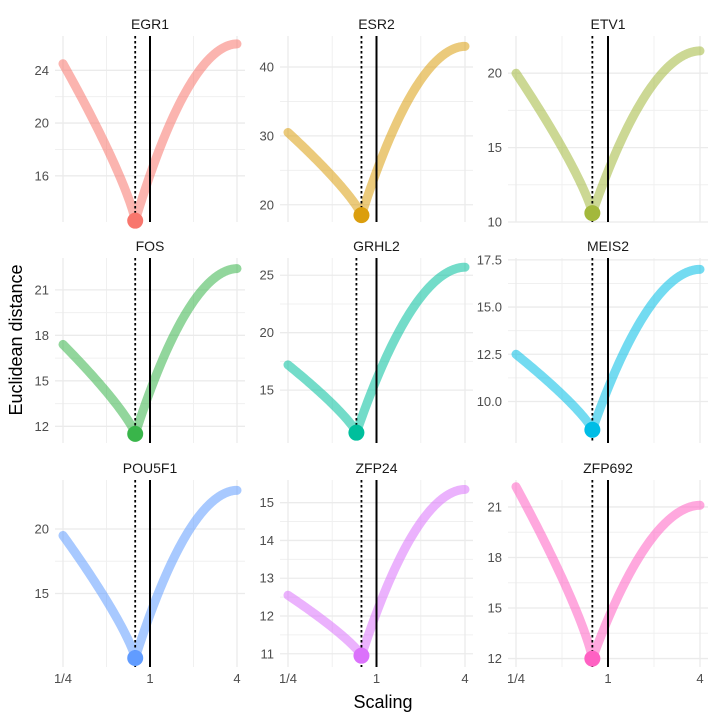  Describe the element at coordinates (42, 175) in the screenshot. I see `y-tick-label: 16` at that location.